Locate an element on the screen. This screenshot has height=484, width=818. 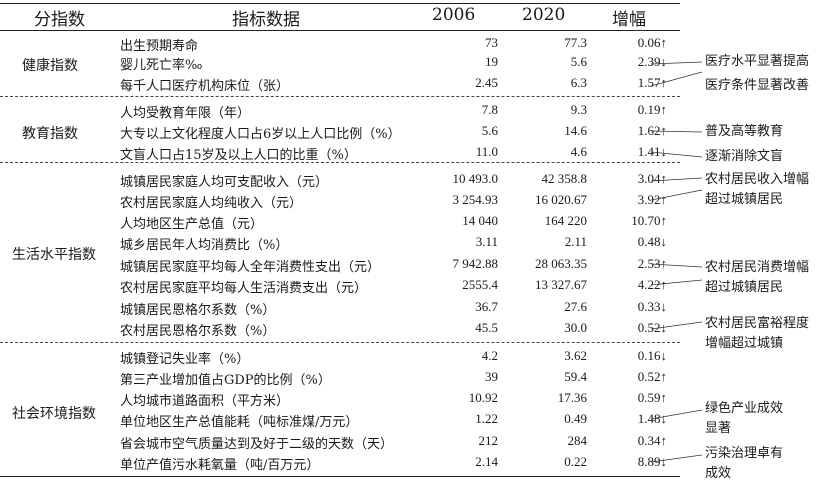
value-2006: 10 493.0 is located at coordinates (475, 178).